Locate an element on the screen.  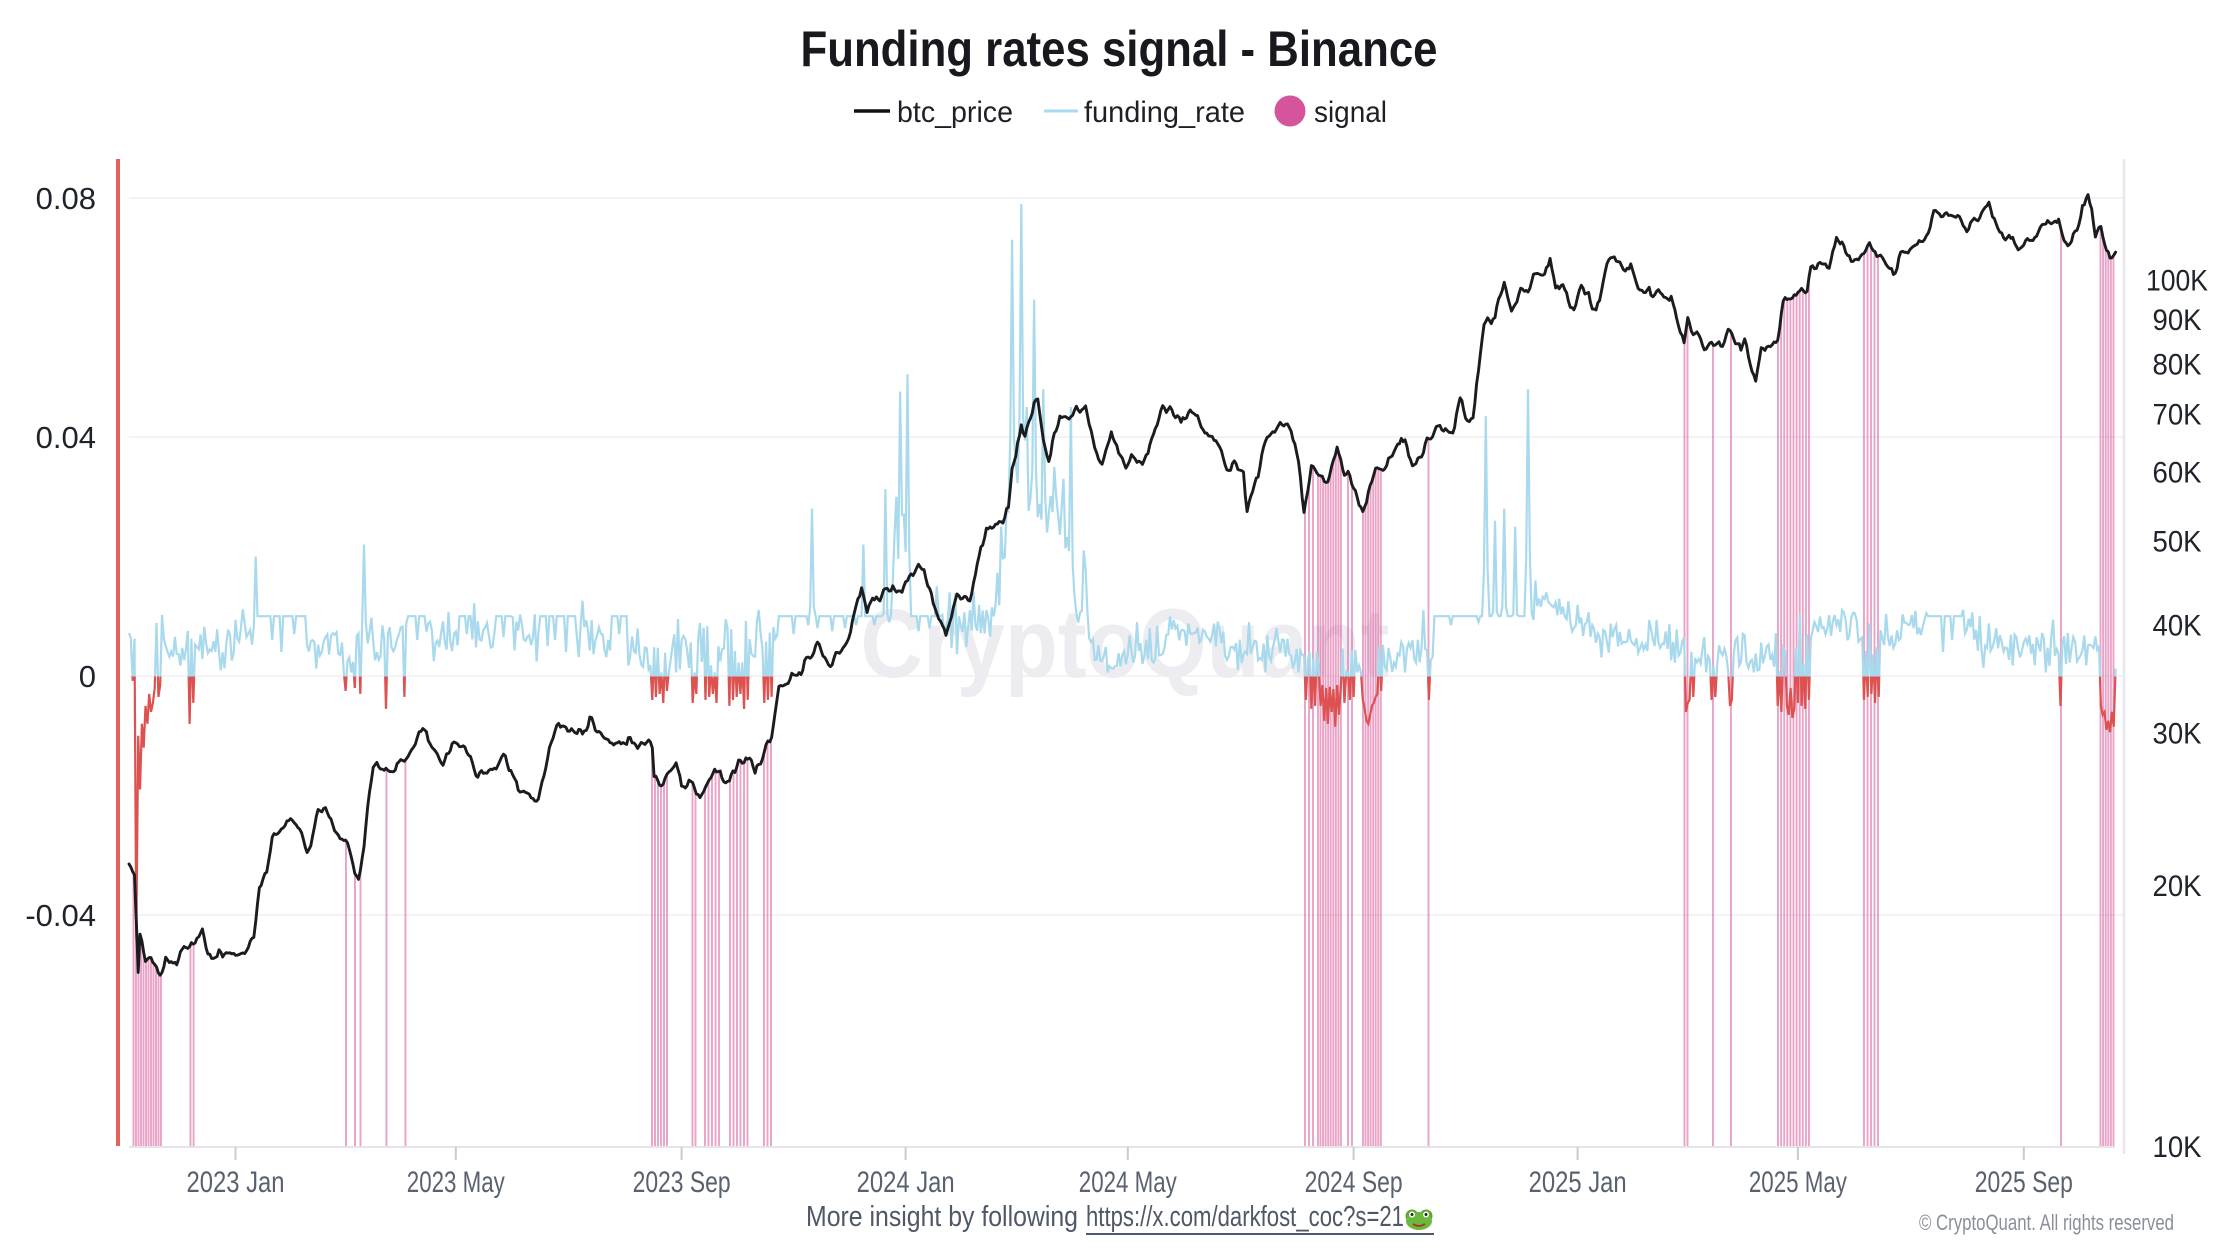
svg-text: 2023 May is located at coordinates (456, 1182).